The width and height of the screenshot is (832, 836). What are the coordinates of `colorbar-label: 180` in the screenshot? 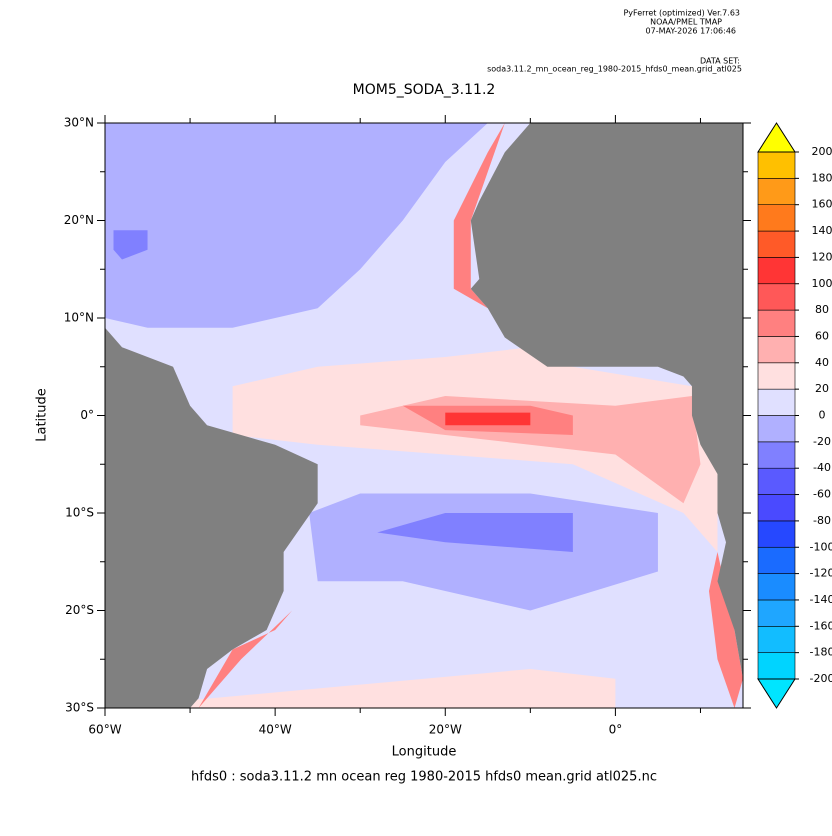 It's located at (822, 177).